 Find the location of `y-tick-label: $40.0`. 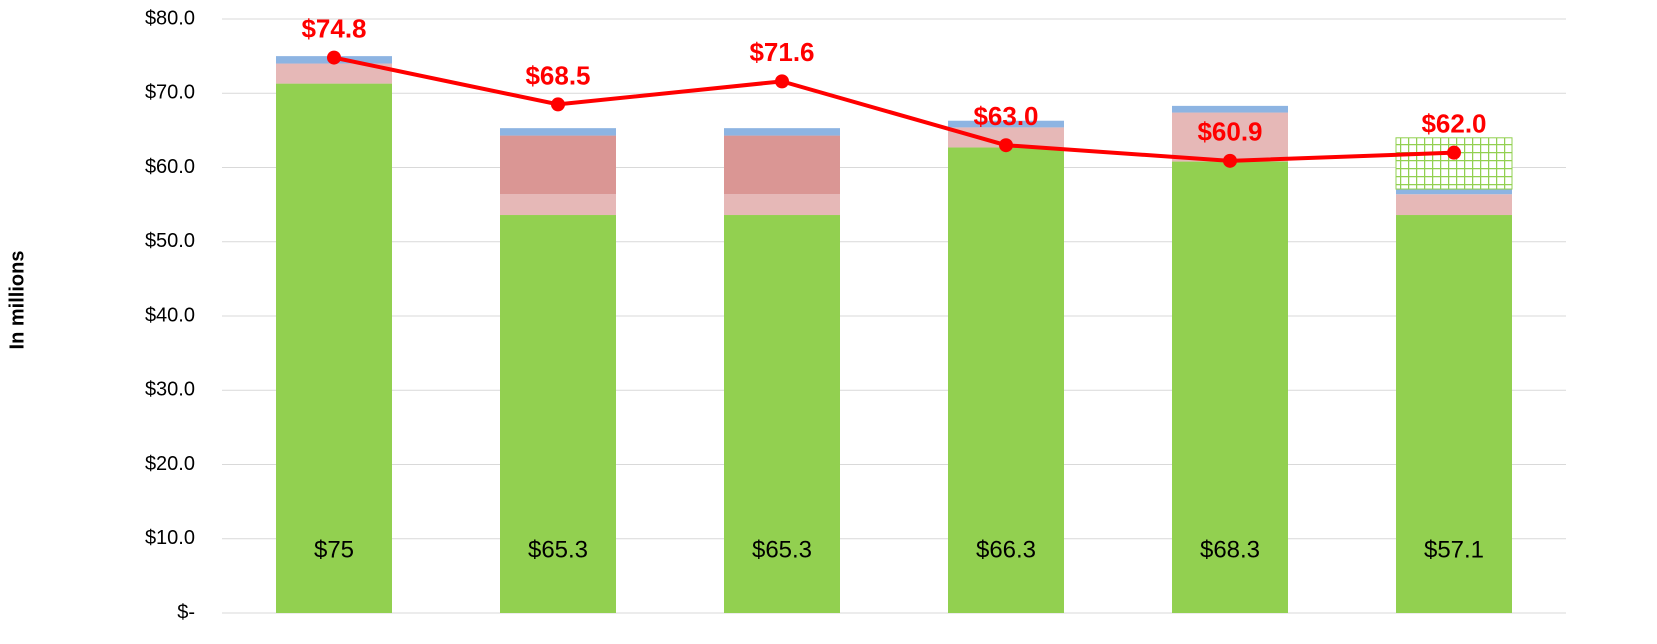

y-tick-label: $40.0 is located at coordinates (170, 315).